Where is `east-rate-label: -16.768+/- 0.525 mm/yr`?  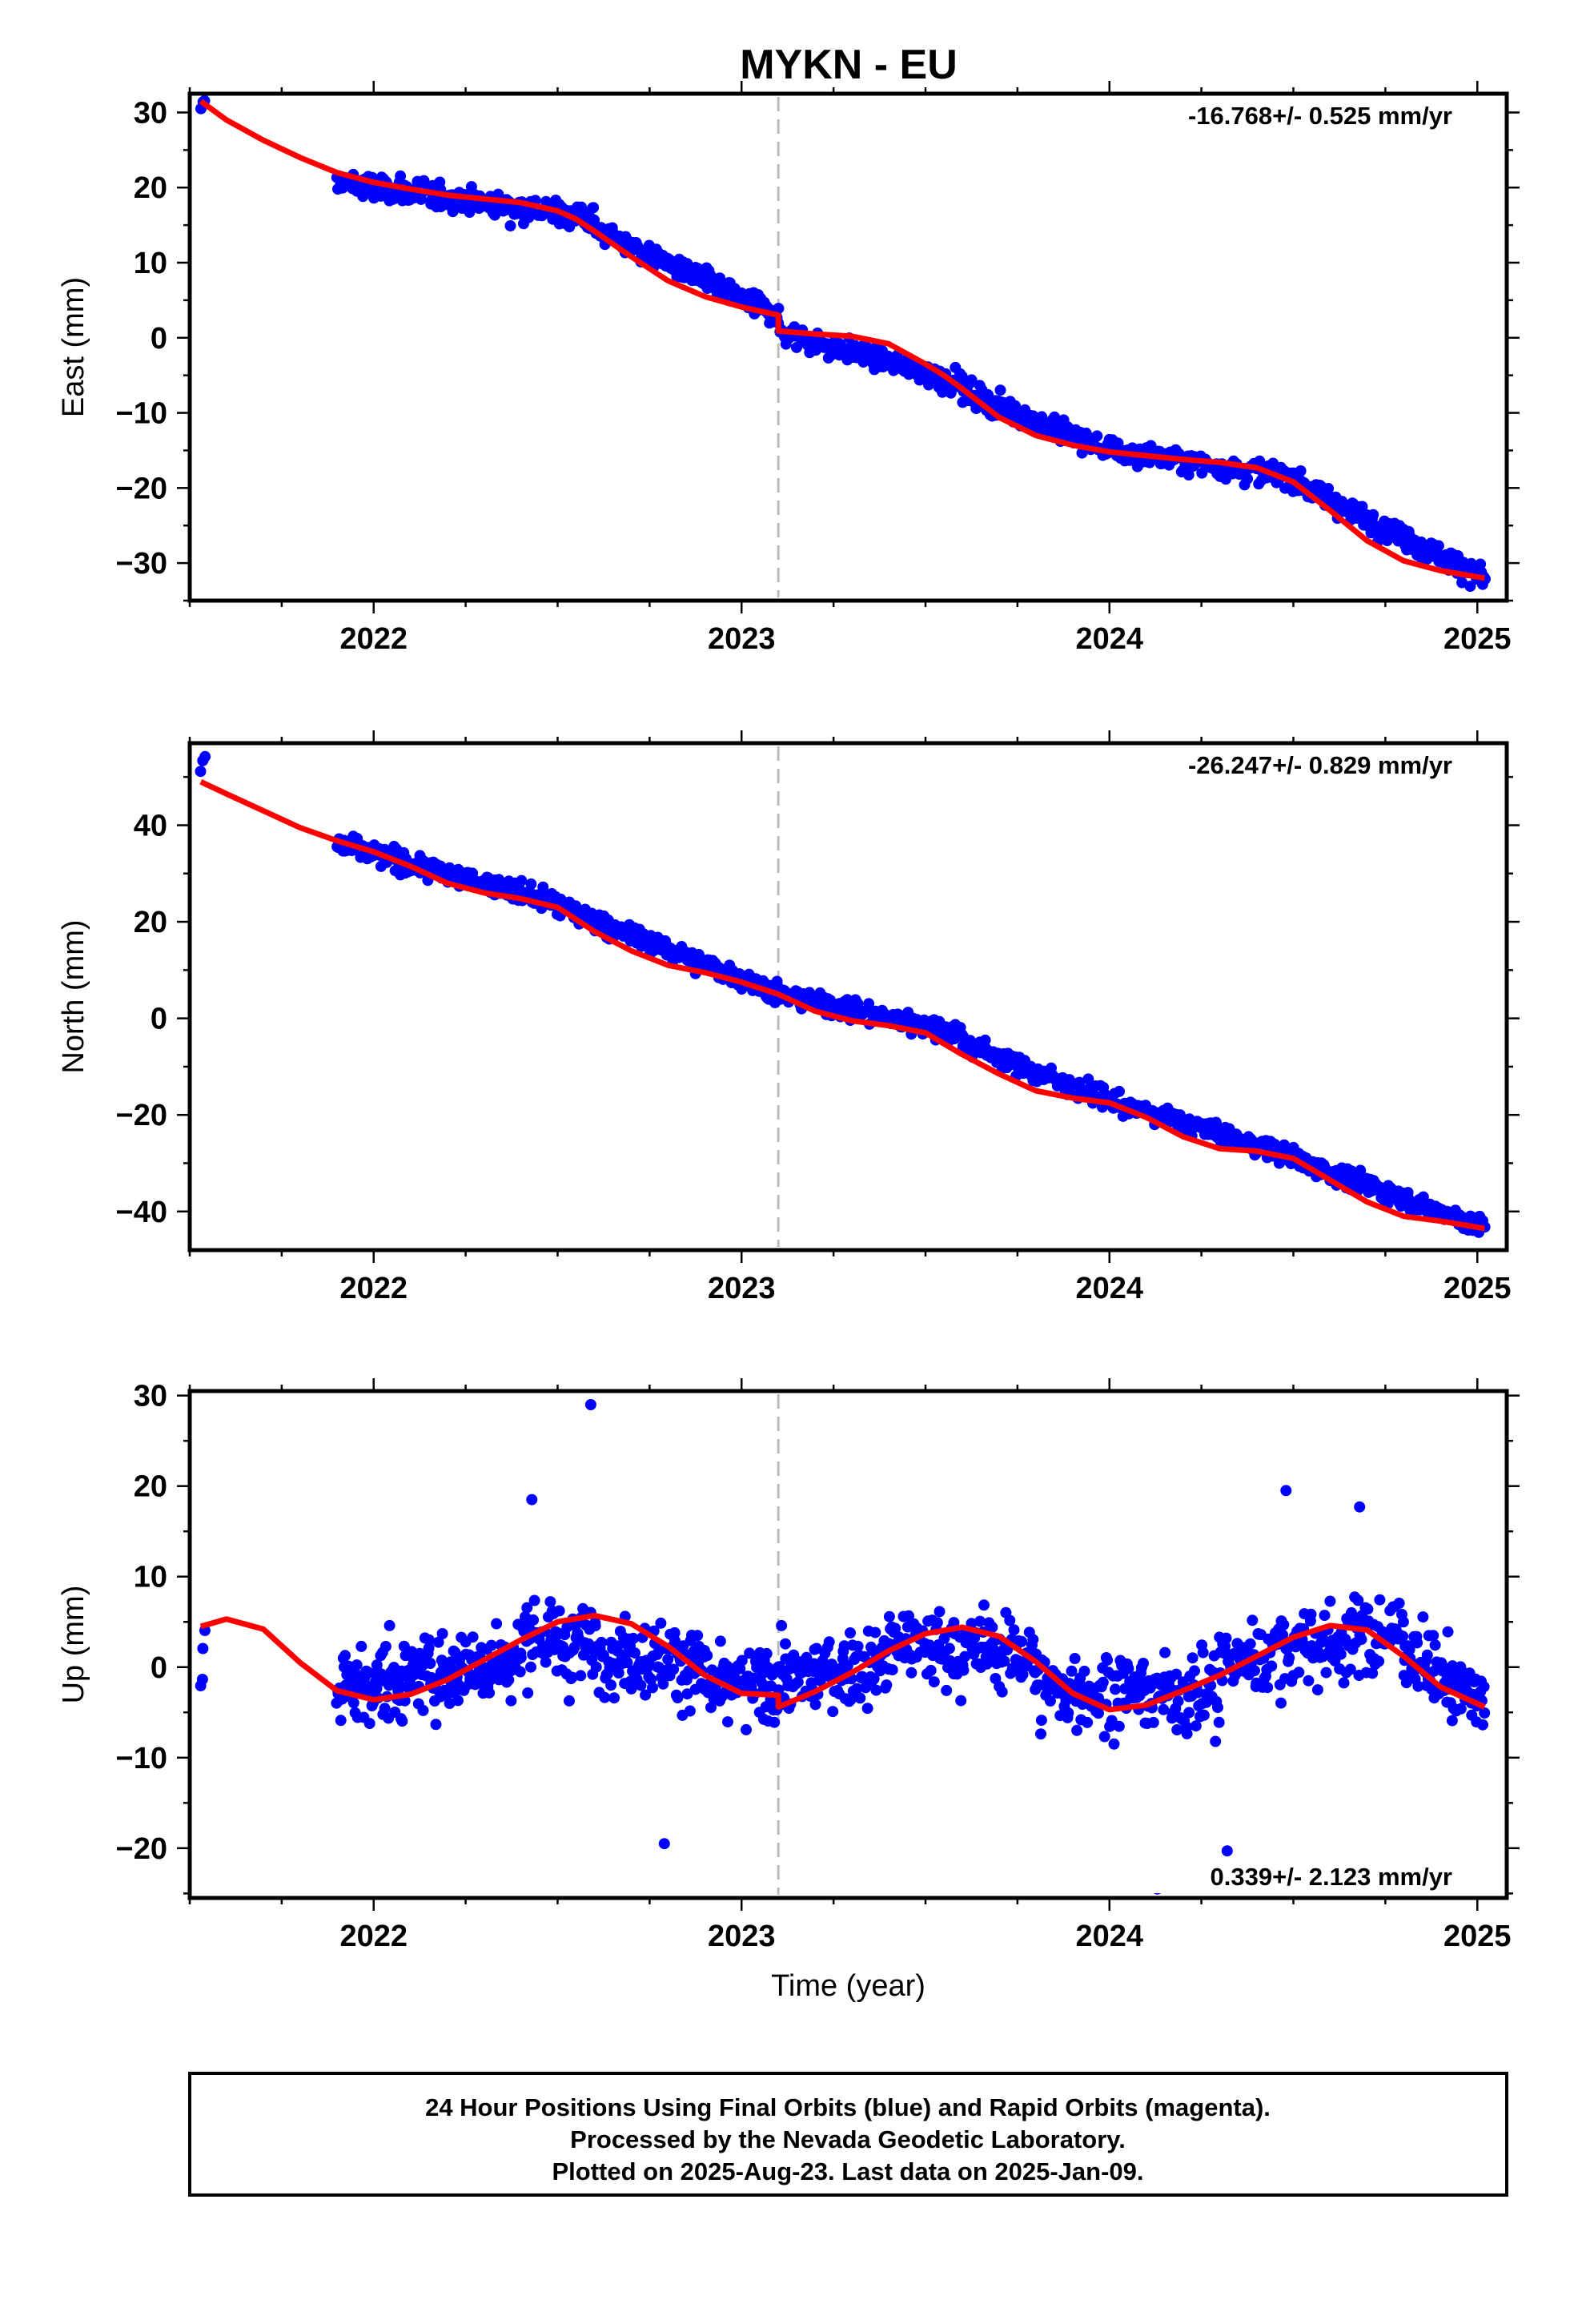
east-rate-label: -16.768+/- 0.525 mm/yr is located at coordinates (1320, 116).